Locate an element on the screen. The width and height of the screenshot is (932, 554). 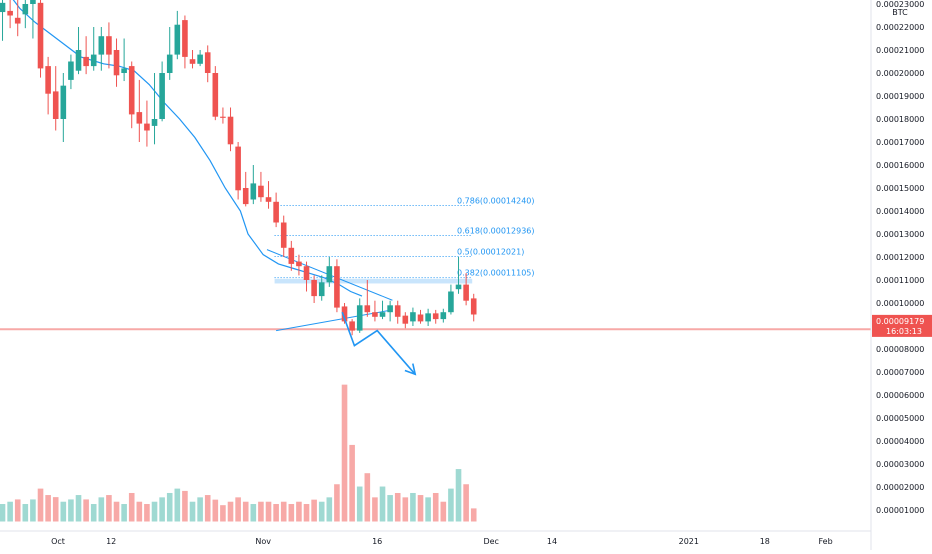
price-tick-label: 0.00001000 is located at coordinates (900, 510).